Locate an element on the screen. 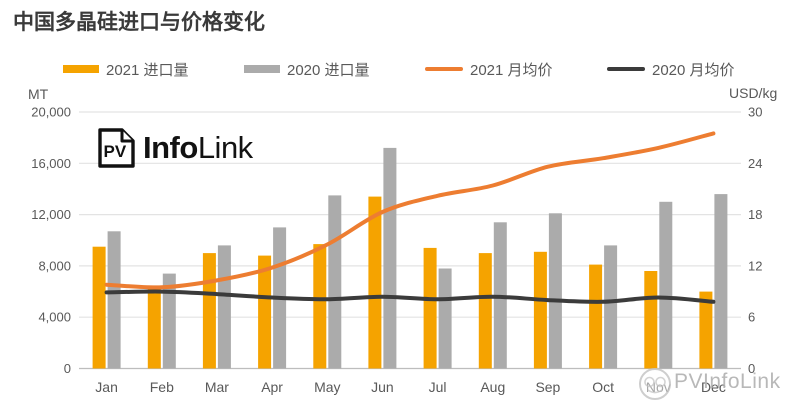 The height and width of the screenshot is (418, 800). left-axis-tick-label: 20,000 is located at coordinates (51, 112).